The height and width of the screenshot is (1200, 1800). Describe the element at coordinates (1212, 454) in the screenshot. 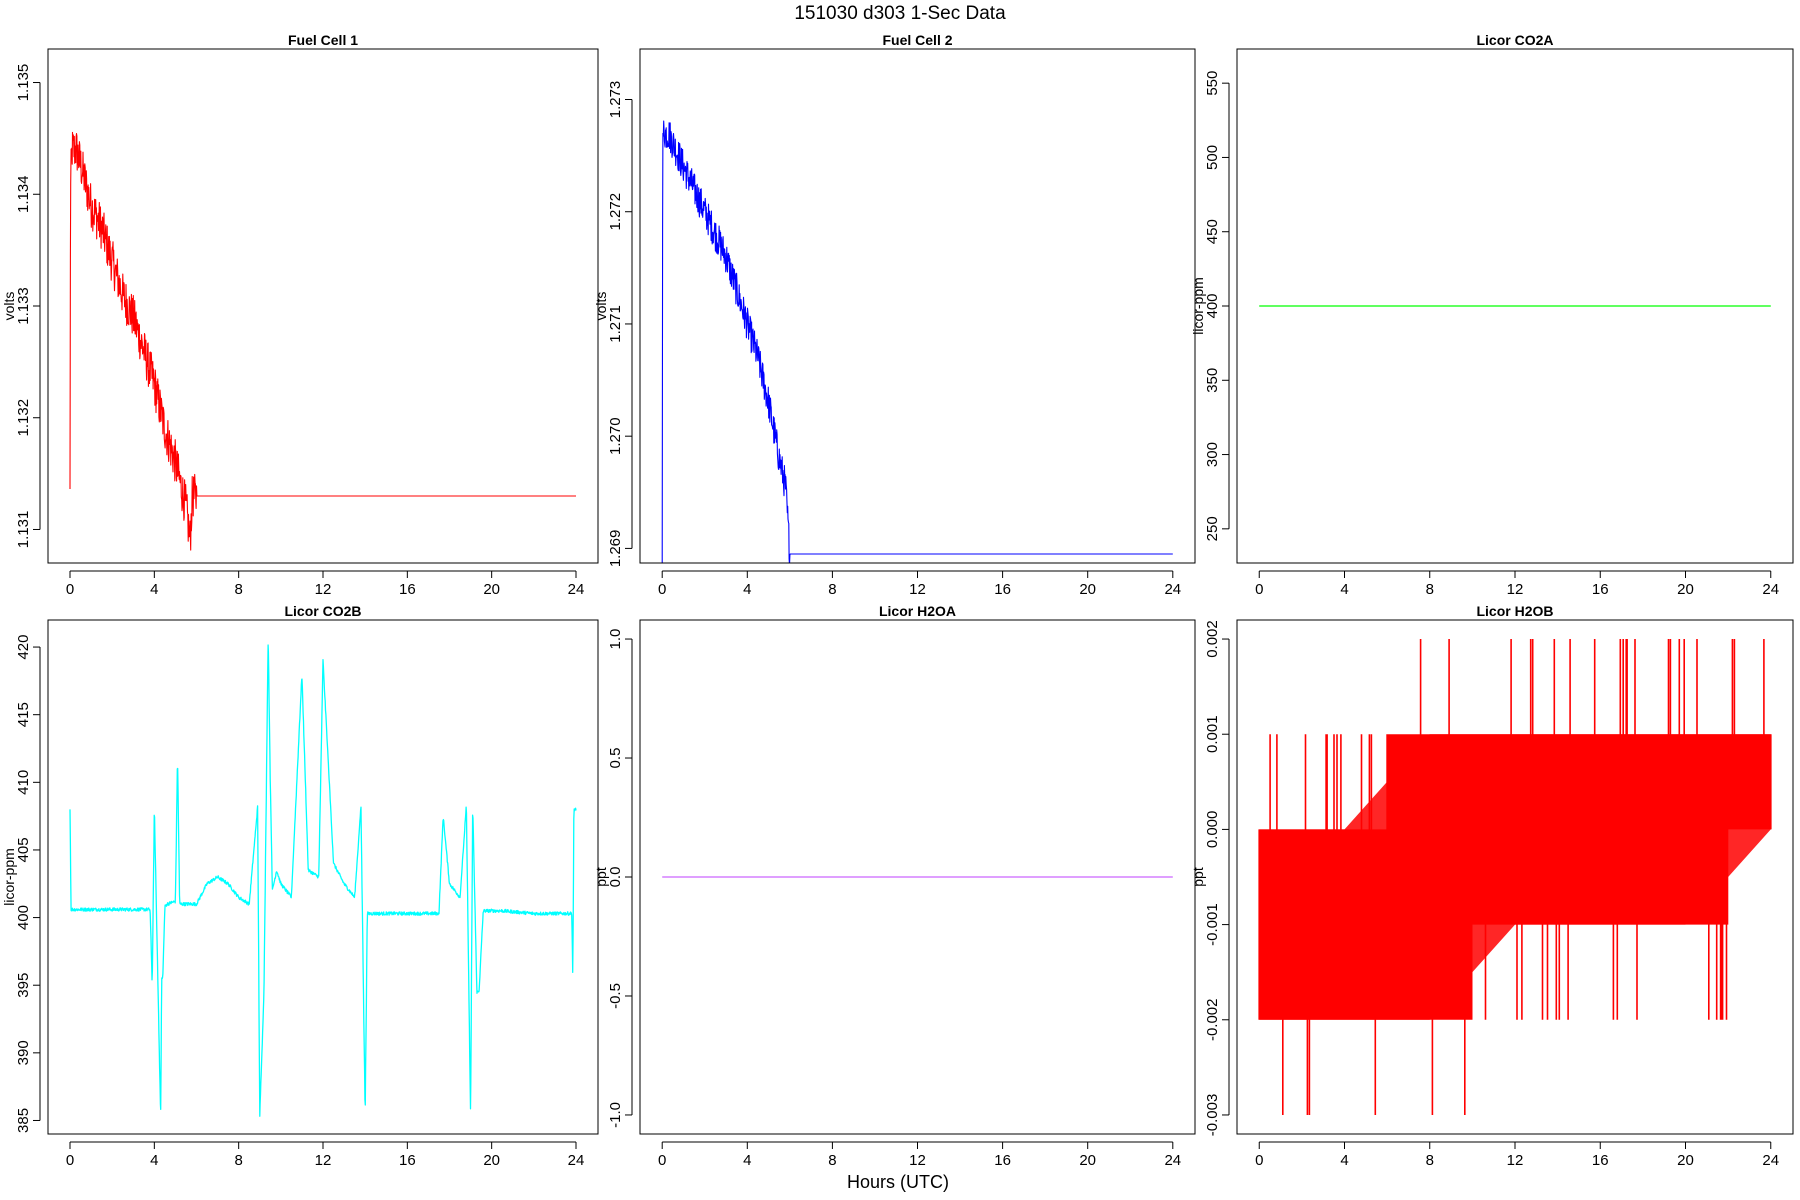

I see `y-tick-label: 300` at that location.